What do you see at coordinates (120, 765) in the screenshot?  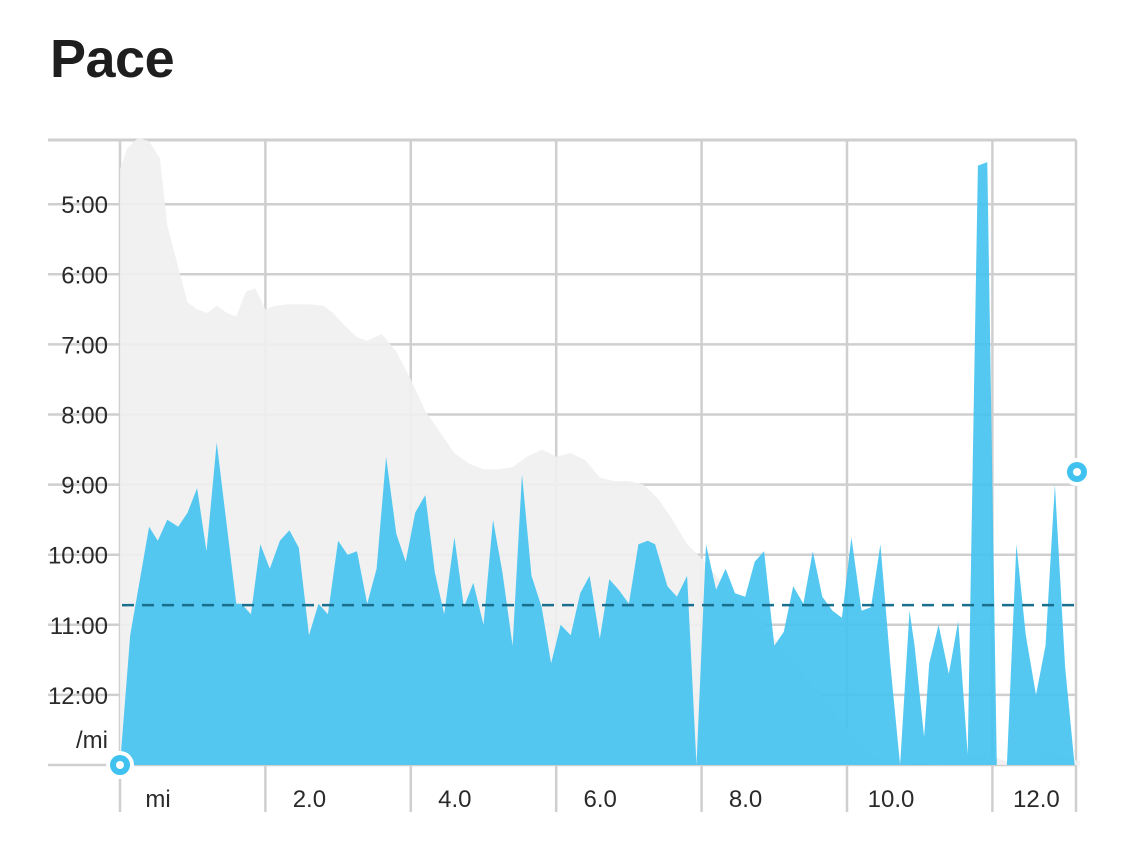 I see `range-start-handle-dot` at bounding box center [120, 765].